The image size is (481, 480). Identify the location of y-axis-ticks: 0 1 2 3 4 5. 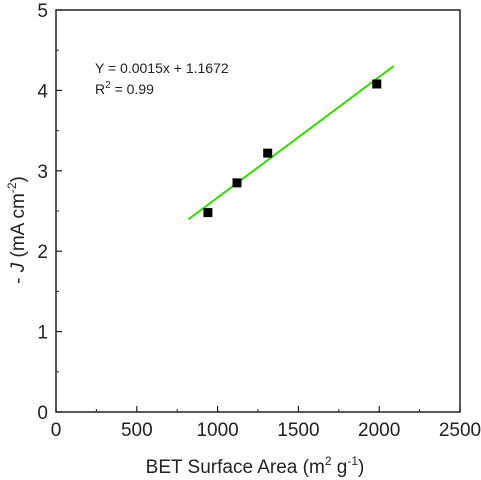
(49, 212).